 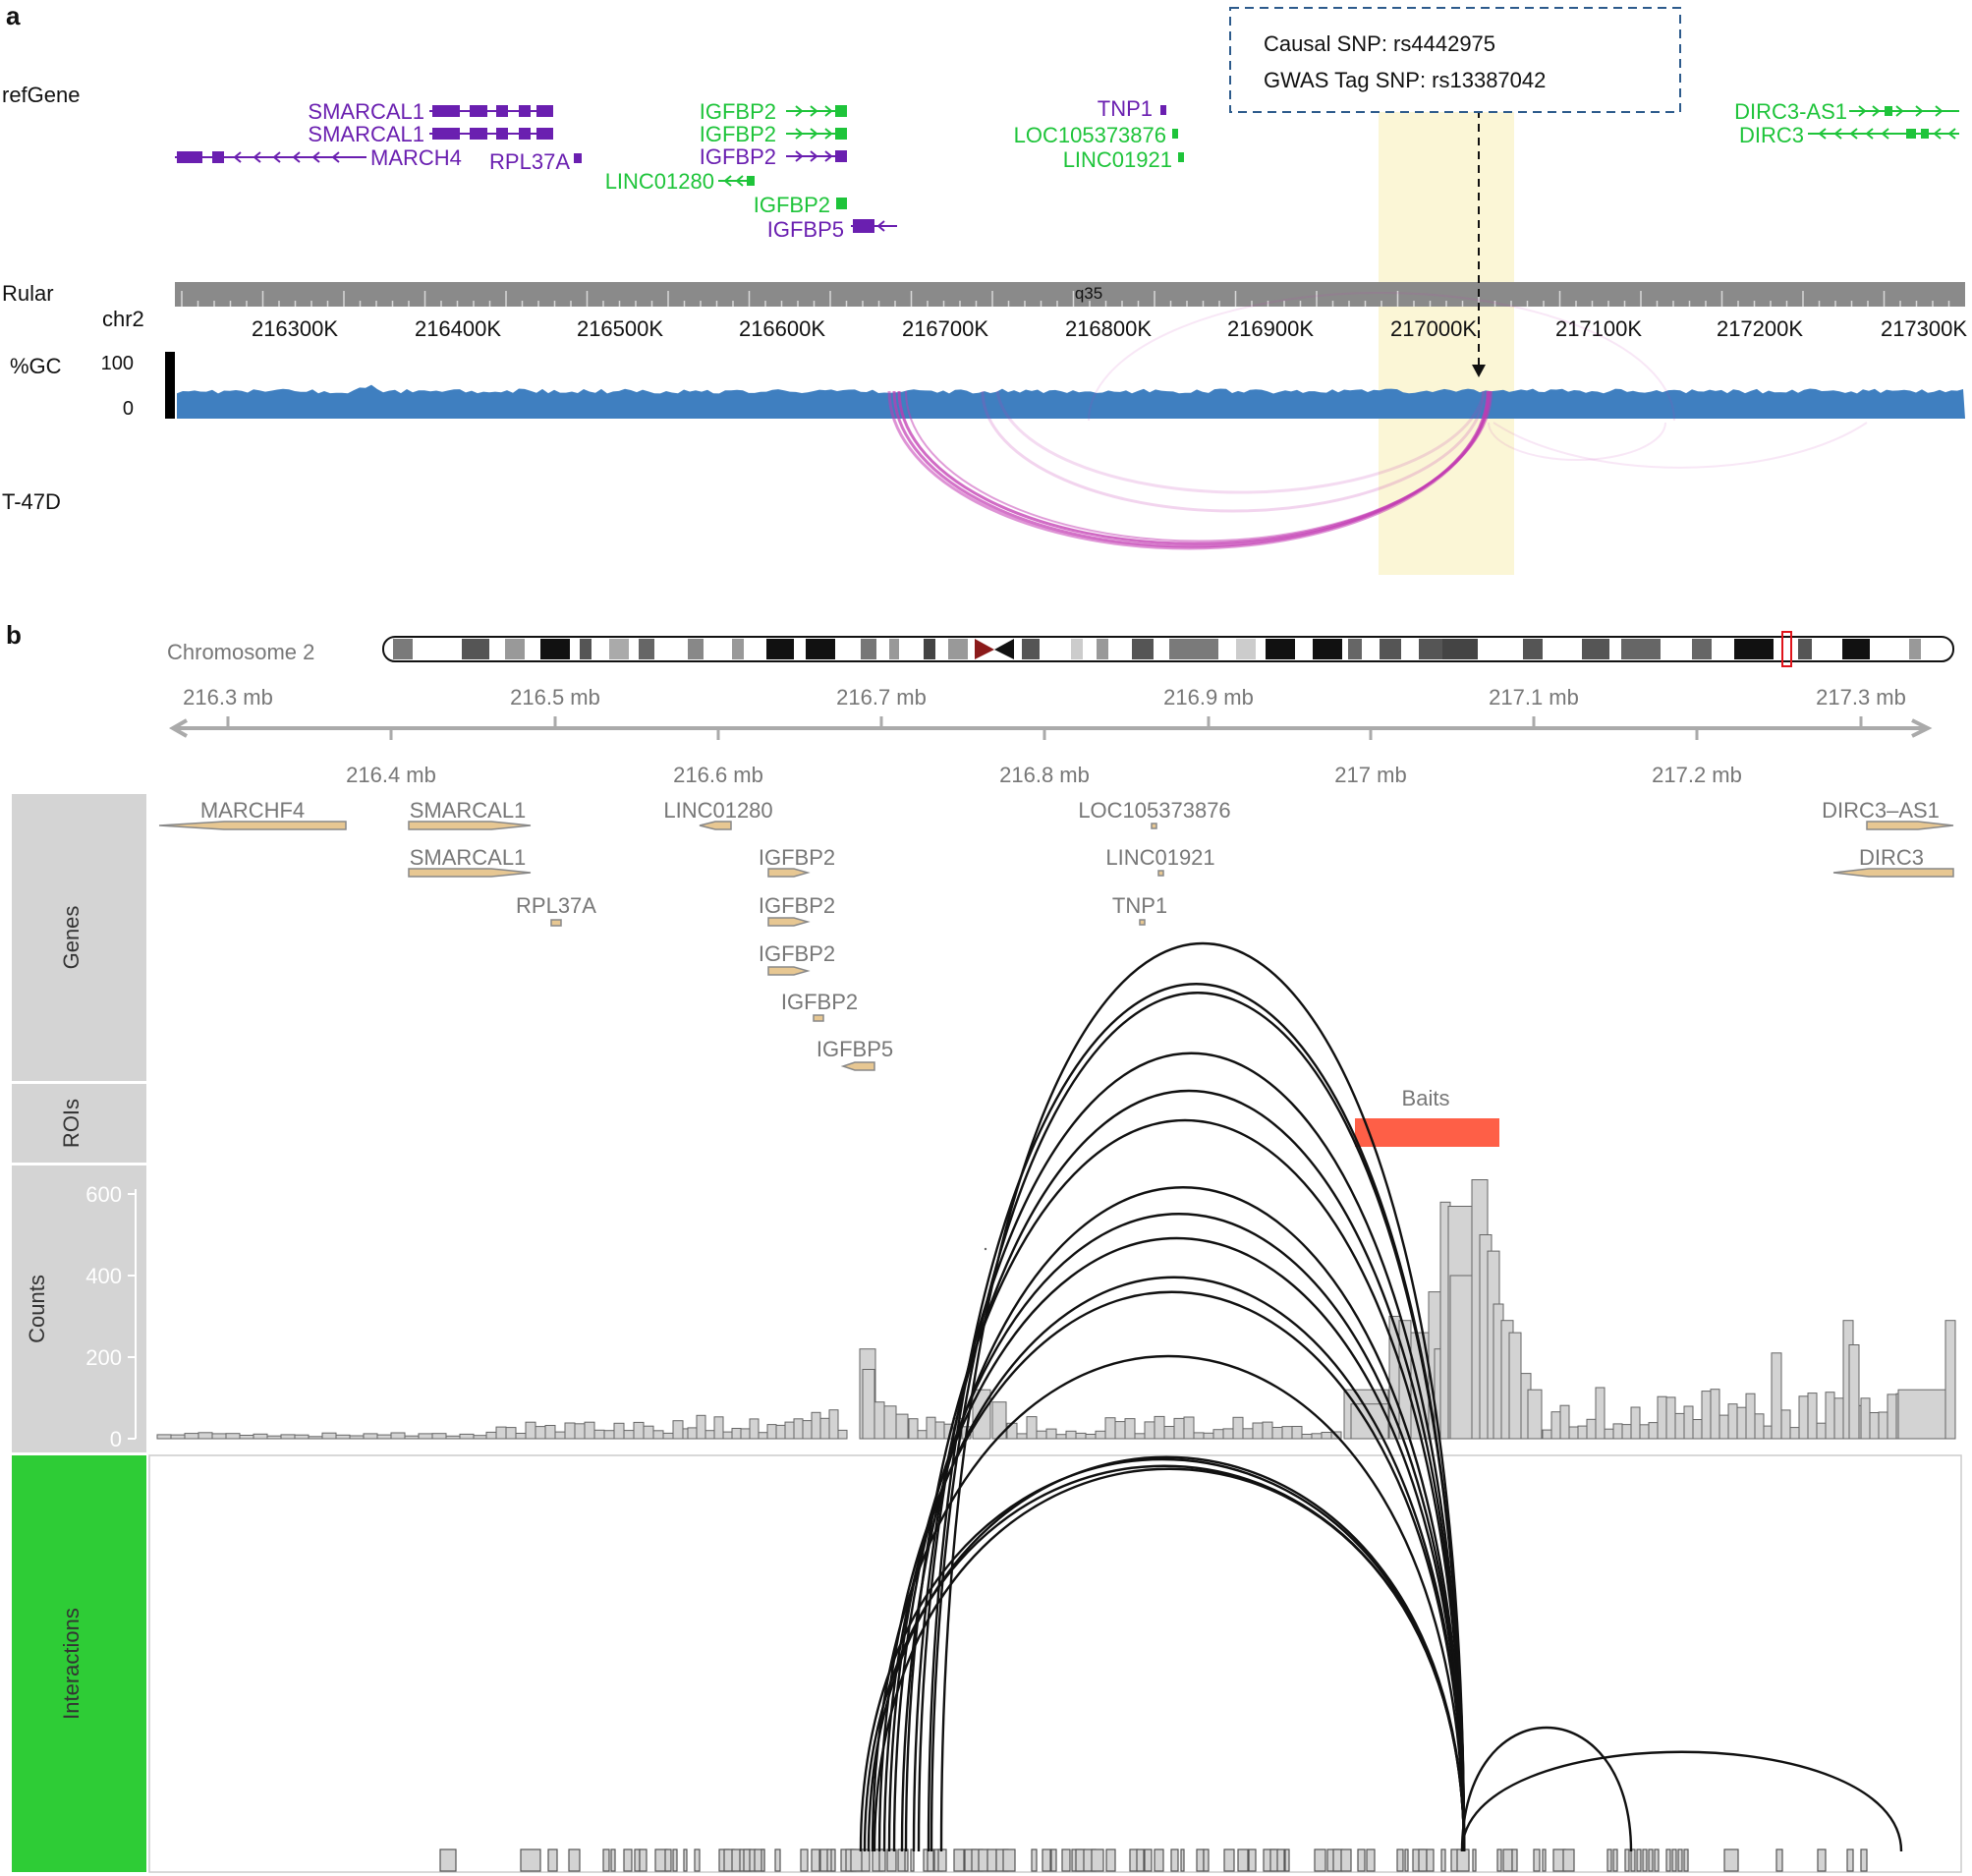 I want to click on gene-label: DIRC3-AS1, so click(x=1790, y=111).